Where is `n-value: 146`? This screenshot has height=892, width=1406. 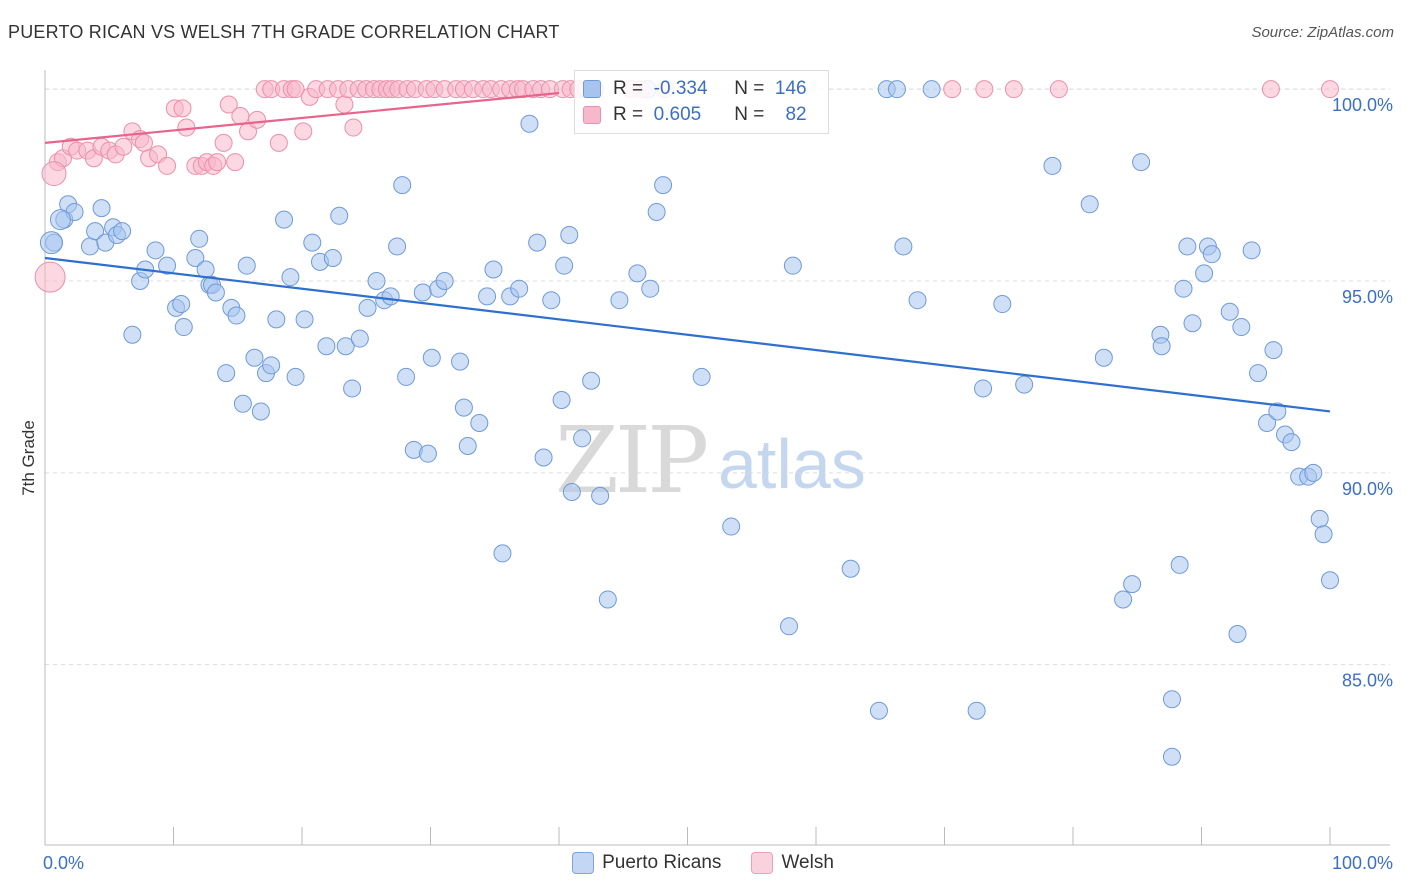 n-value: 146 is located at coordinates (790, 88).